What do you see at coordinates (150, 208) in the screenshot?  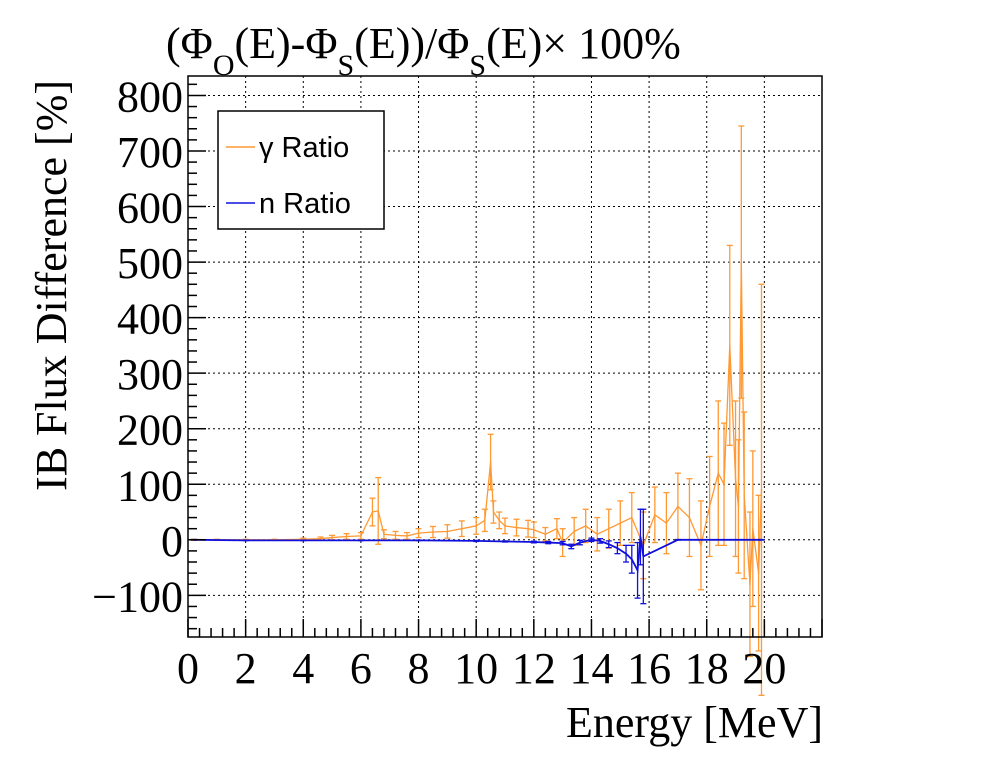 I see `y-tick-label: 600` at bounding box center [150, 208].